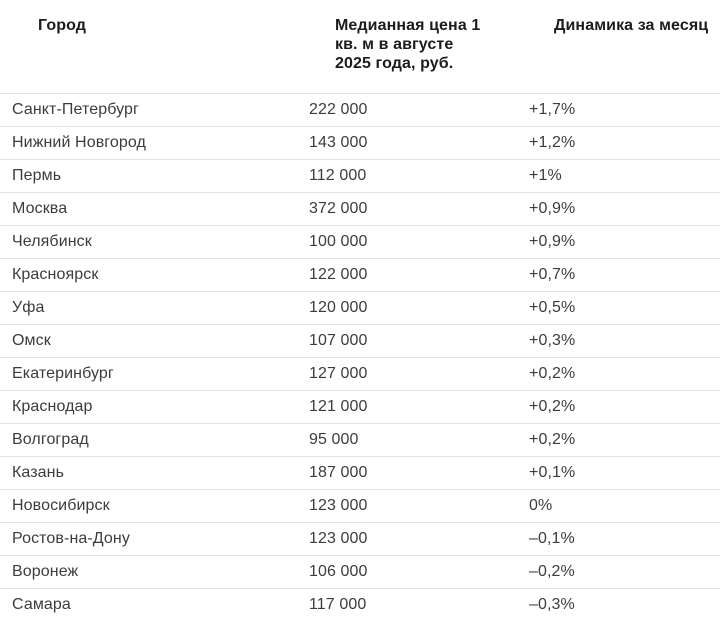  Describe the element at coordinates (40, 208) in the screenshot. I see `city-cell: Москва` at that location.